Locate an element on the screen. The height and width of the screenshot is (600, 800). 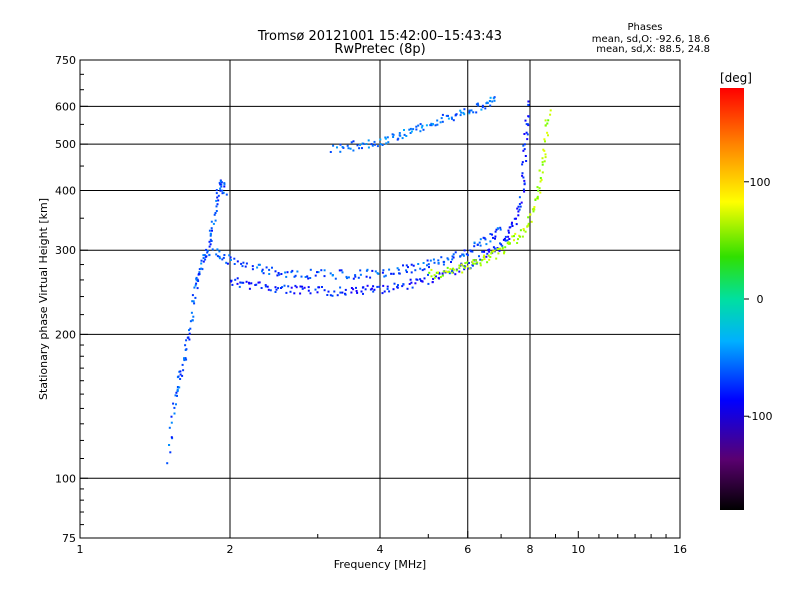
y-tick-label: 750 is located at coordinates (65, 60).